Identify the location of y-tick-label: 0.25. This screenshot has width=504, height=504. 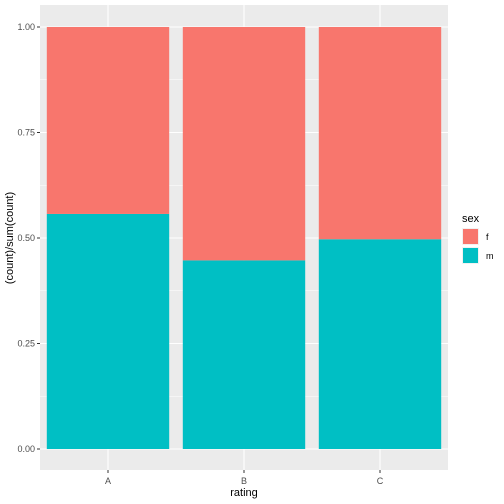
(26, 344).